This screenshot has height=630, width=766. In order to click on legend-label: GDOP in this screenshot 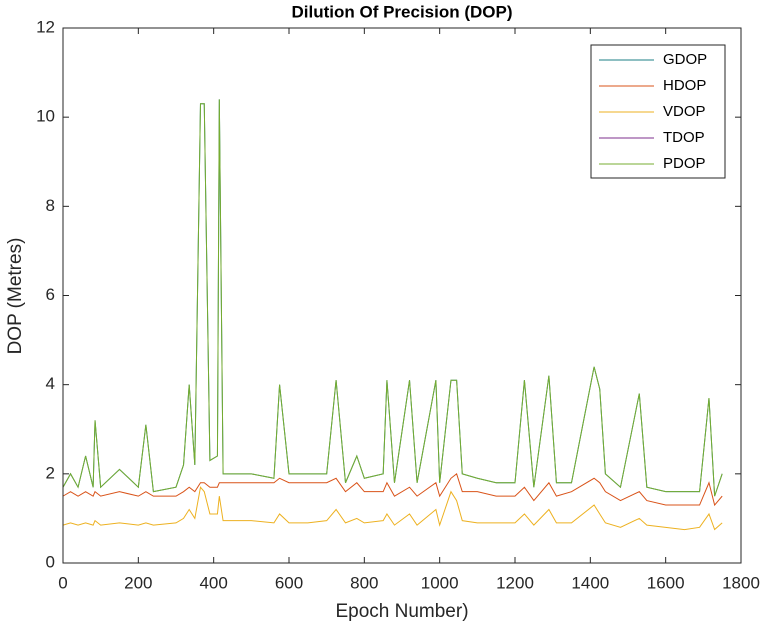, I will do `click(685, 59)`.